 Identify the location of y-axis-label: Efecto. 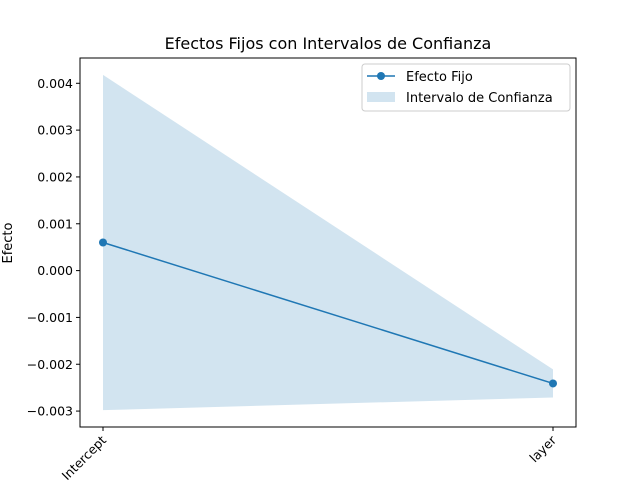
(8, 242).